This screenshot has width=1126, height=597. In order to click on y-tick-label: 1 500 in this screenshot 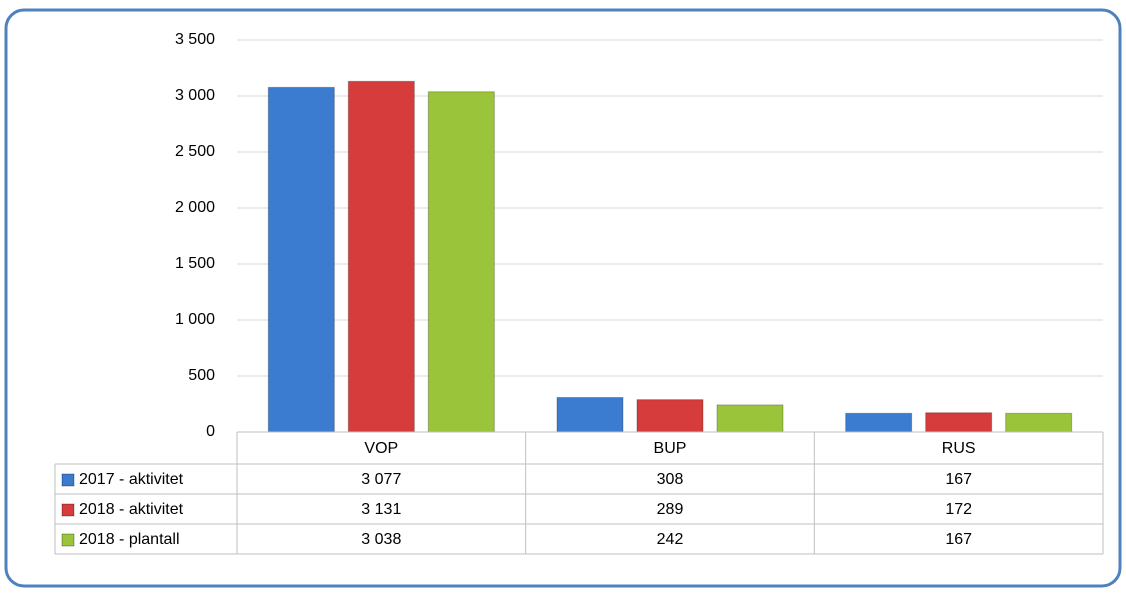, I will do `click(195, 263)`.